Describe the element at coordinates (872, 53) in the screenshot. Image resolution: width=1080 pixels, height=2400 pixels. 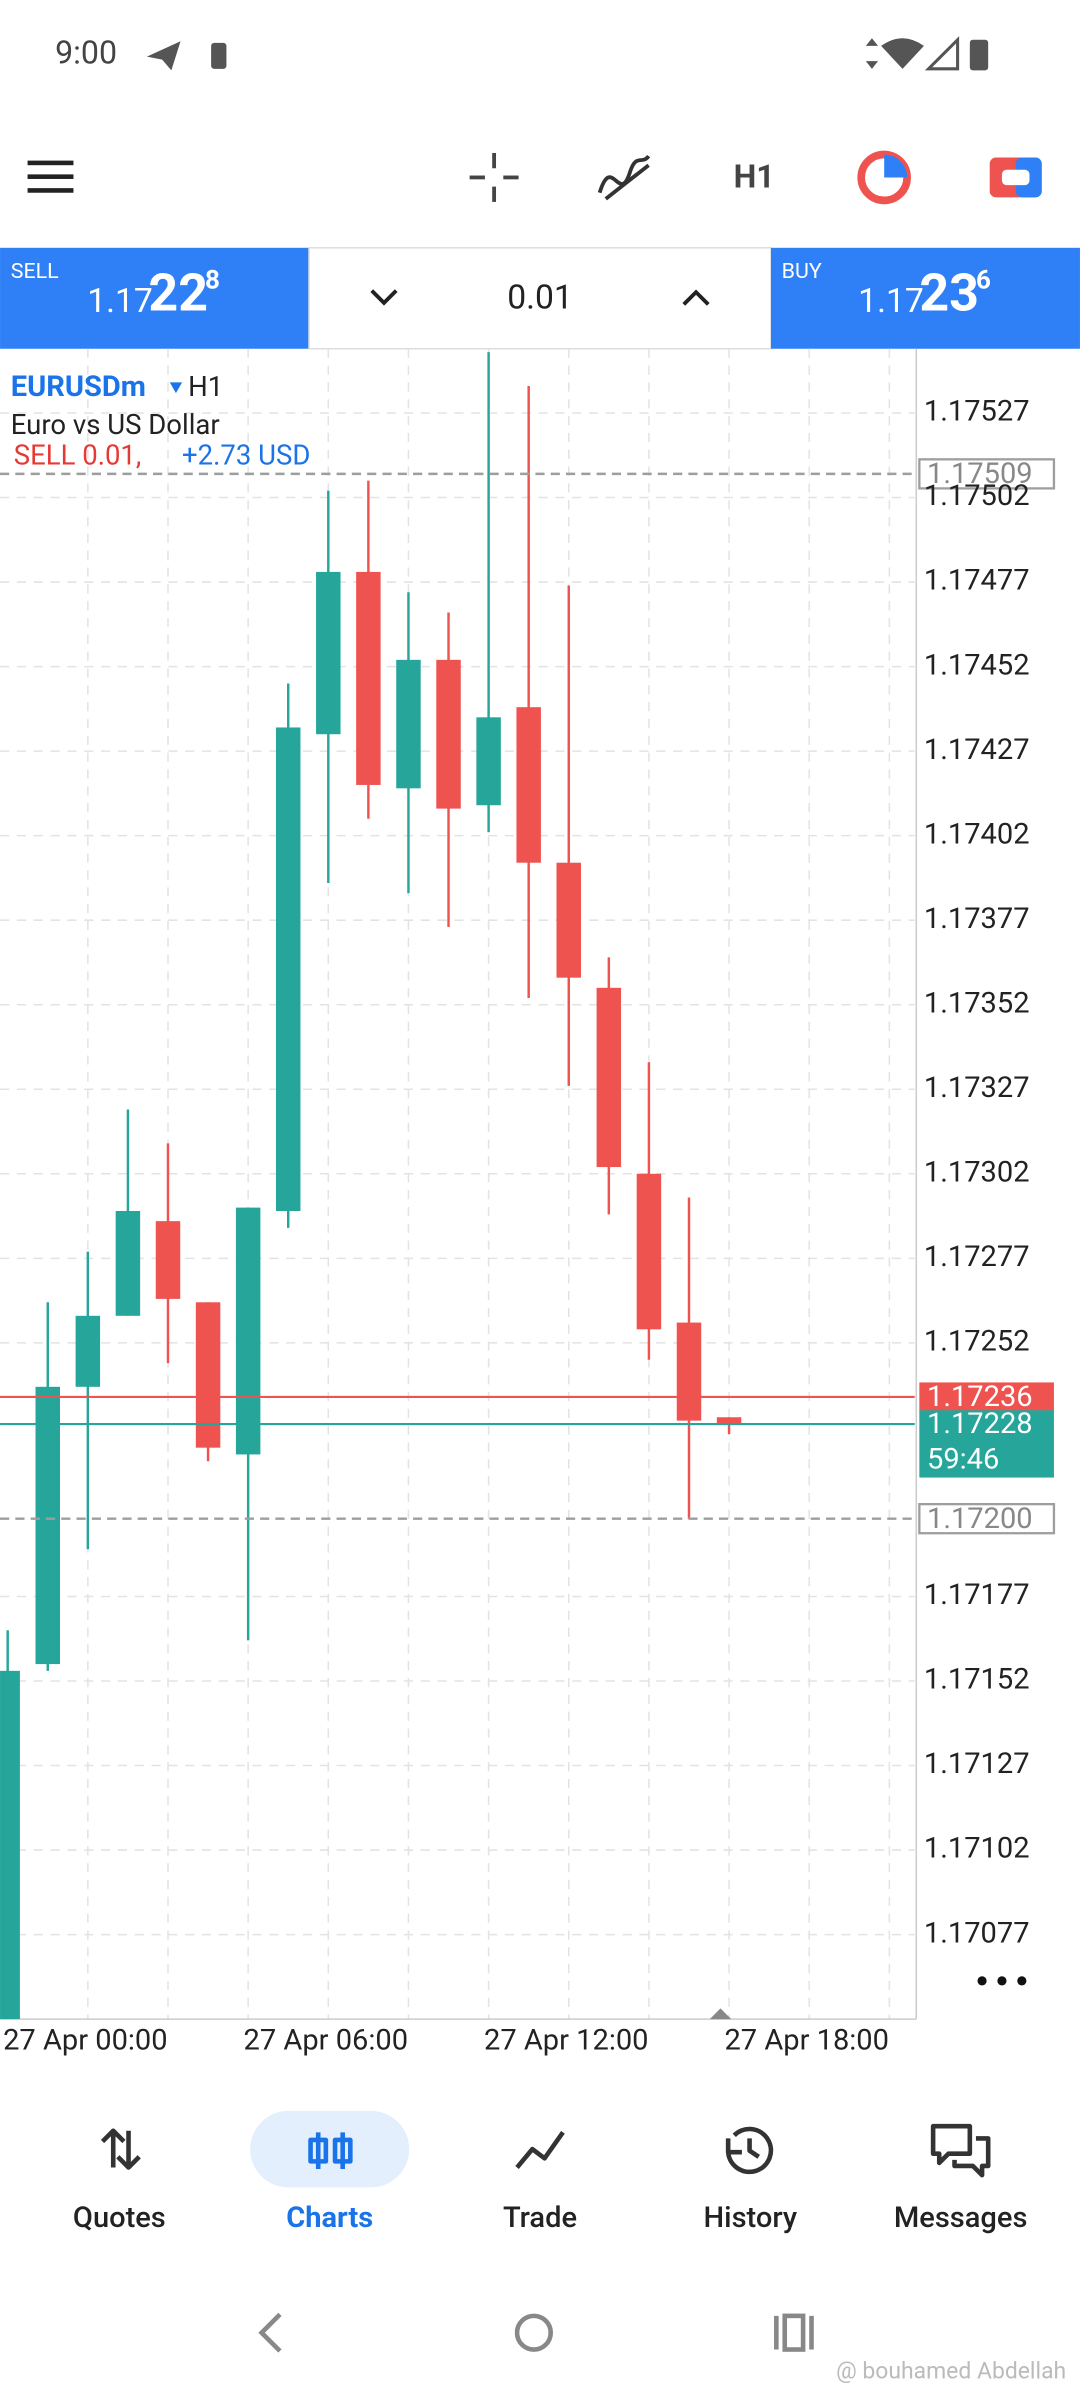
I see `data-icon` at that location.